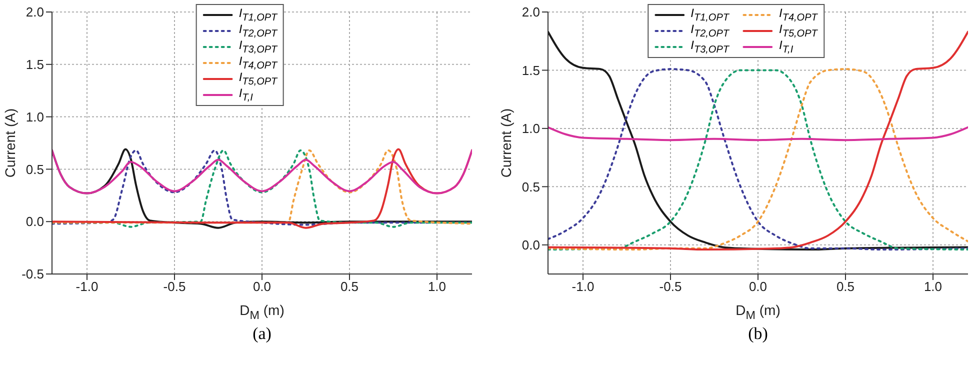 This screenshot has width=976, height=366. Describe the element at coordinates (262, 334) in the screenshot. I see `text: (a)` at that location.